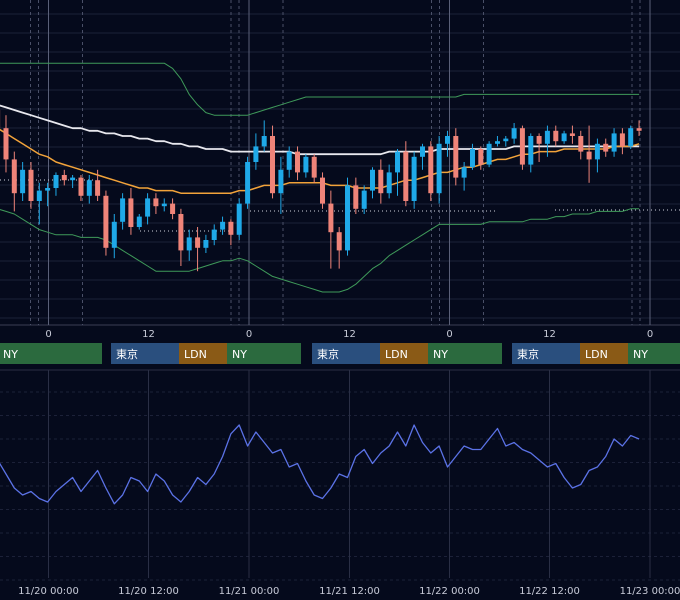  Describe the element at coordinates (650, 591) in the screenshot. I see `x-axis-label: 11/23 00:00` at that location.